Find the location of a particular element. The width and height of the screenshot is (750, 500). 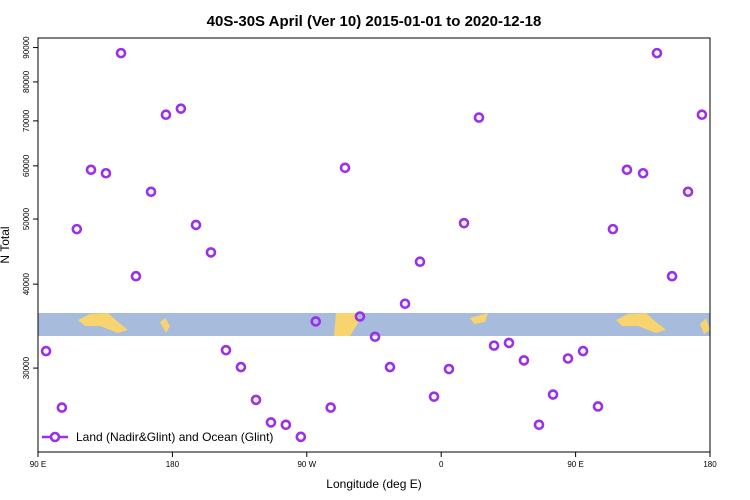

x-tick-label: 90 W is located at coordinates (306, 464).